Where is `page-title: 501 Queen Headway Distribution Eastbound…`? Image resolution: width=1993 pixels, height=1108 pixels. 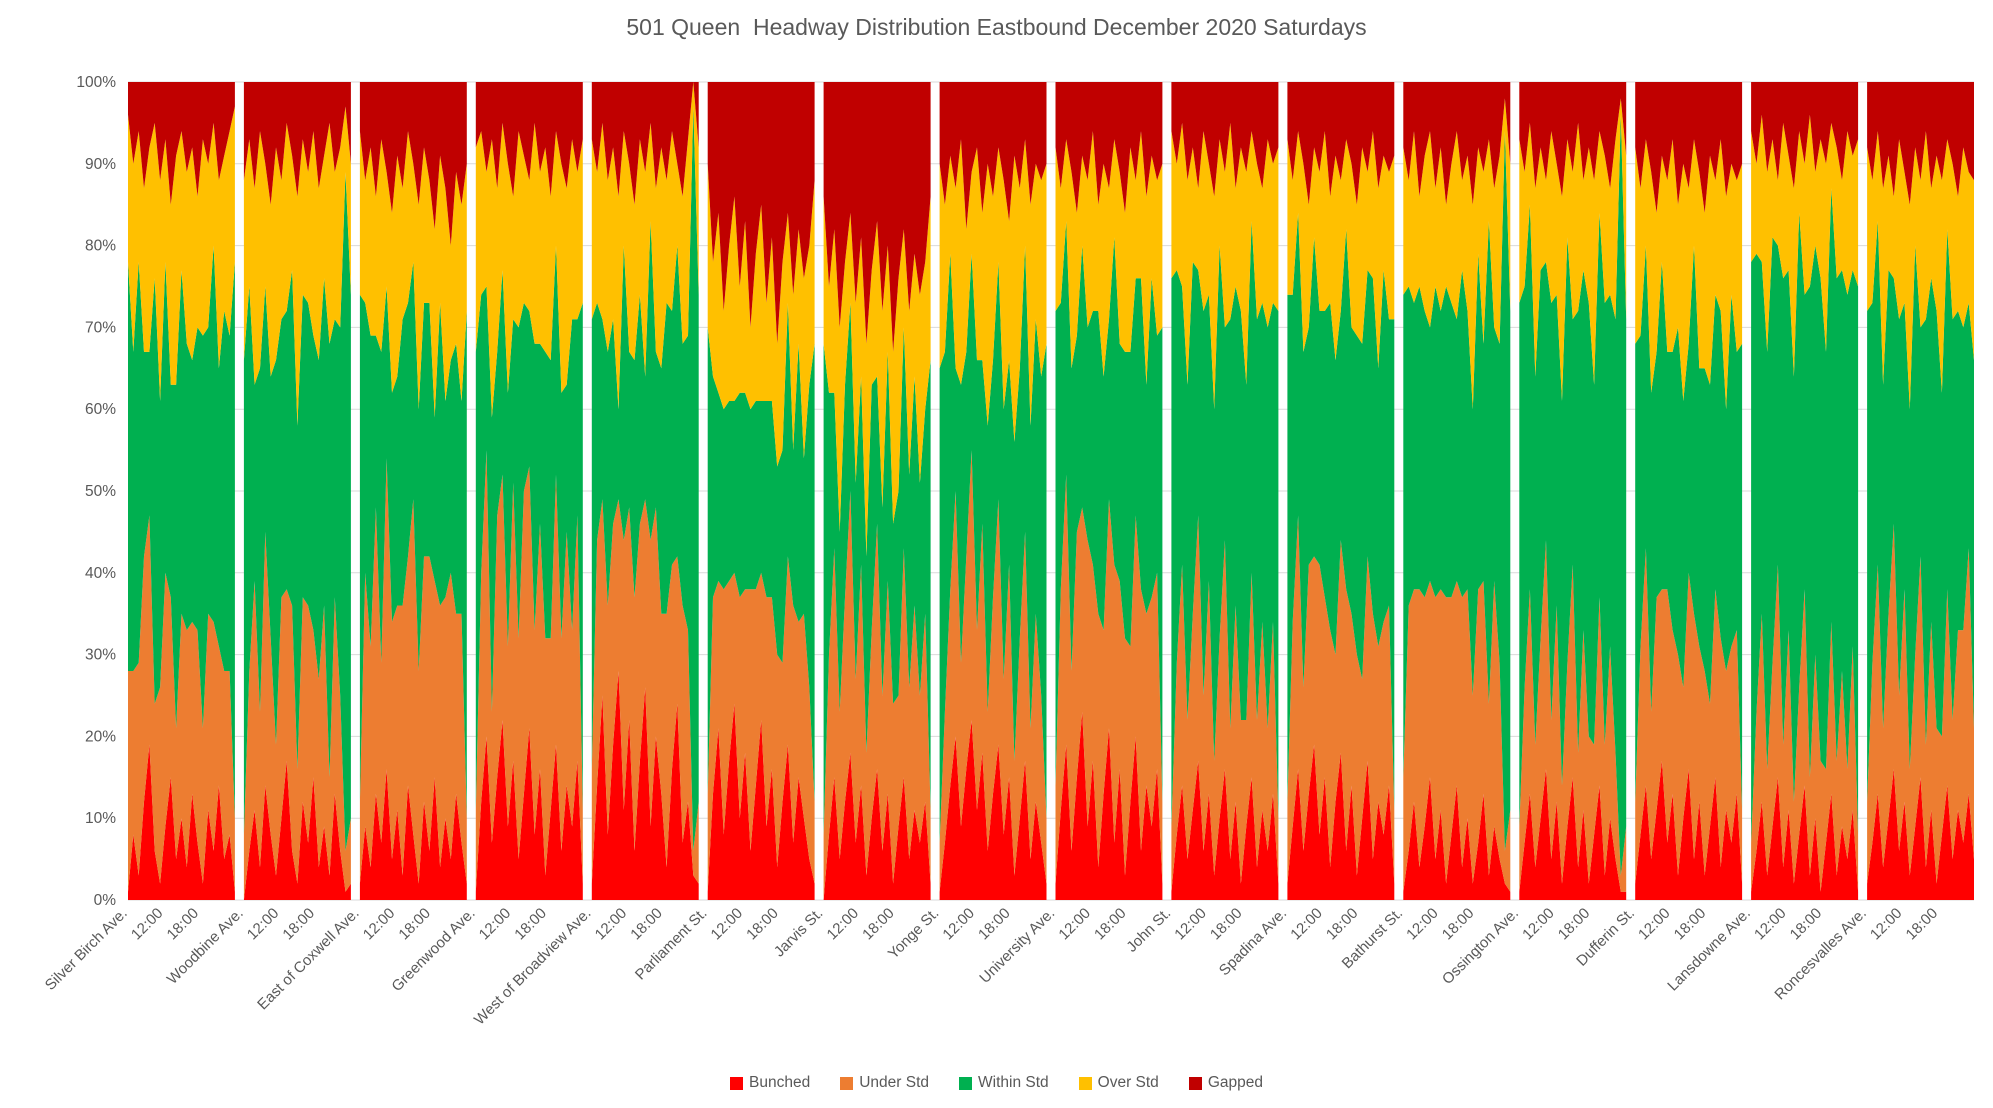 page-title: 501 Queen Headway Distribution Eastbound… is located at coordinates (996, 27).